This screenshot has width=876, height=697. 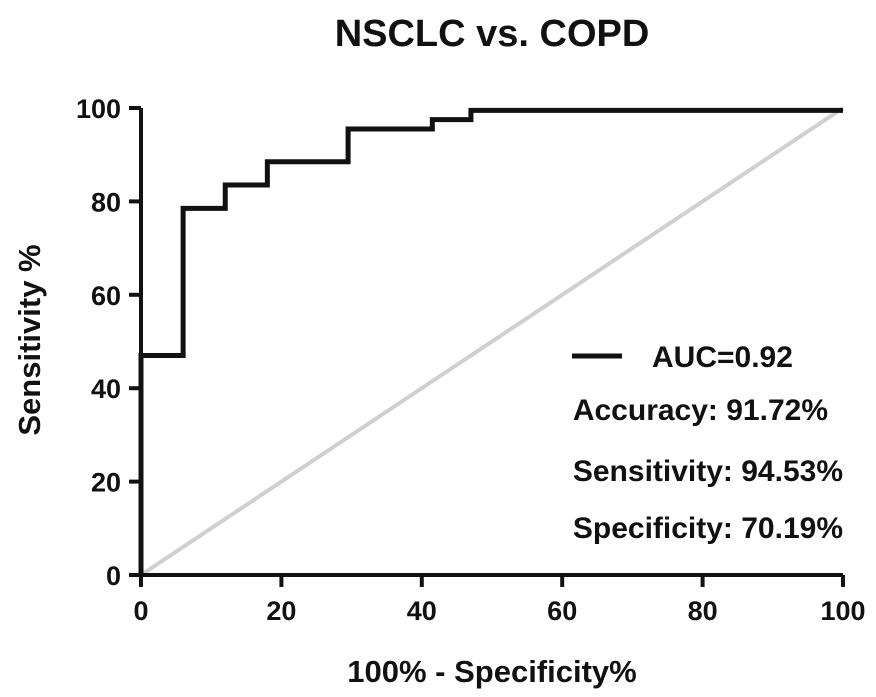 What do you see at coordinates (98, 109) in the screenshot?
I see `y-tick-label: 100` at bounding box center [98, 109].